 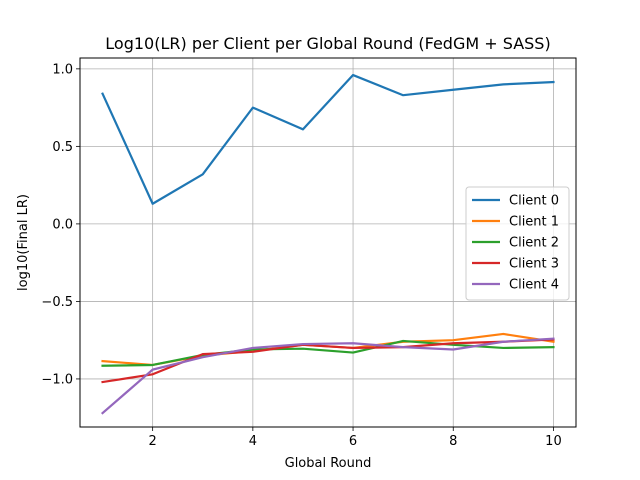 What do you see at coordinates (57, 302) in the screenshot?
I see `y-tick-label: −0.5` at bounding box center [57, 302].